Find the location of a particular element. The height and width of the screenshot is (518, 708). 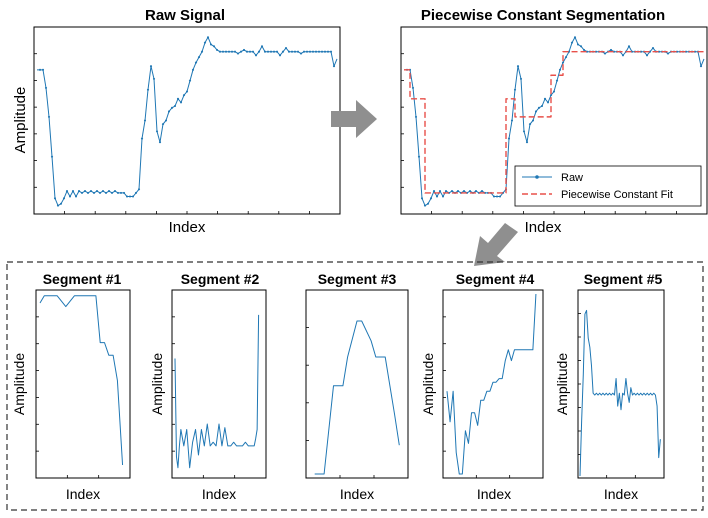

series-line-fit is located at coordinates (554, 122).